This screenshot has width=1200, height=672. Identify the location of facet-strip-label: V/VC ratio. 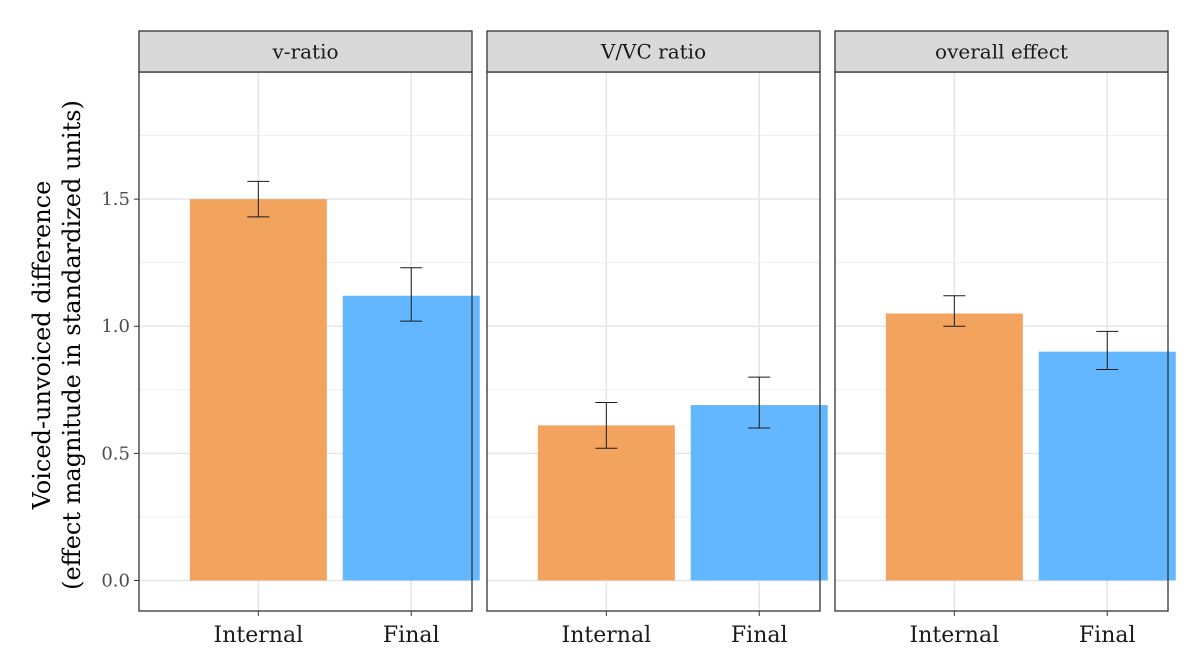
(653, 52).